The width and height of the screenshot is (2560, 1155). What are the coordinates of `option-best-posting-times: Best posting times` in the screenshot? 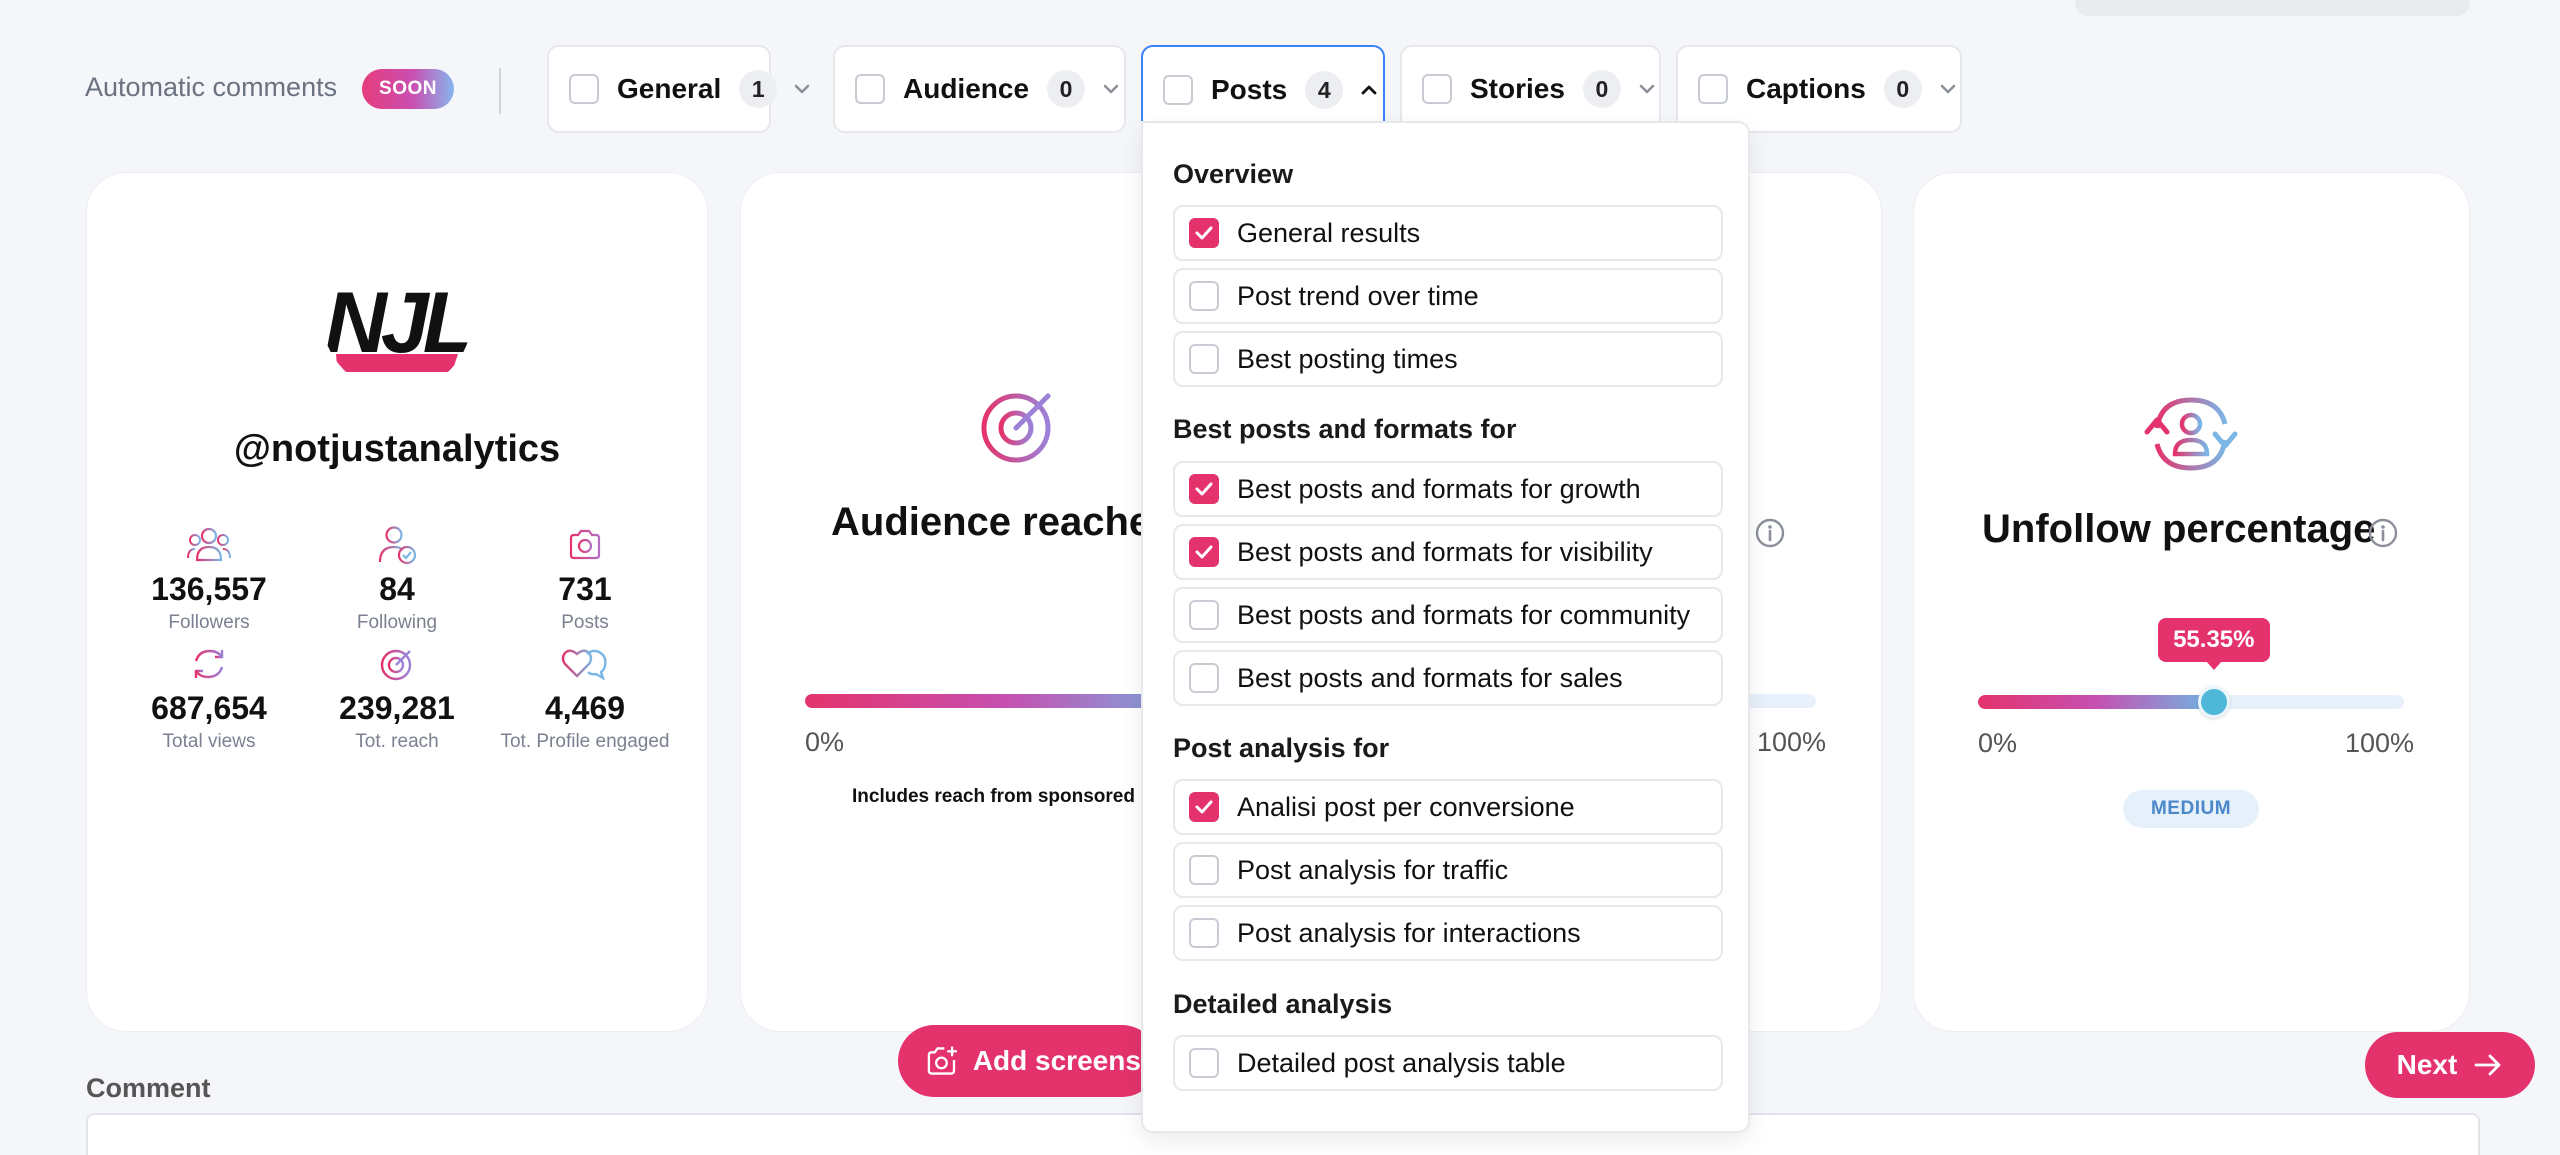 It's located at (1448, 359).